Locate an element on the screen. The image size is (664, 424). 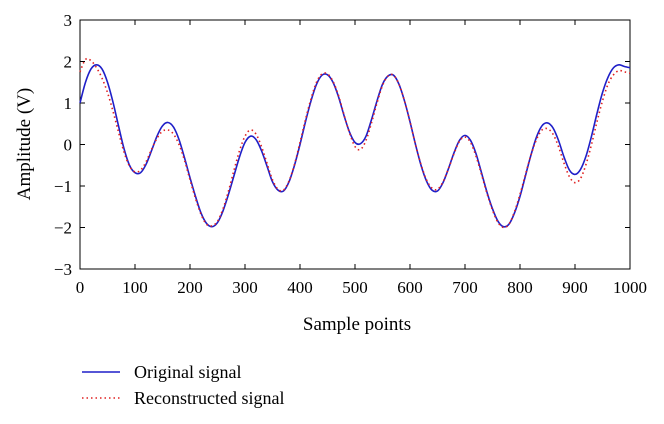
x-tick-label: 500 is located at coordinates (355, 287).